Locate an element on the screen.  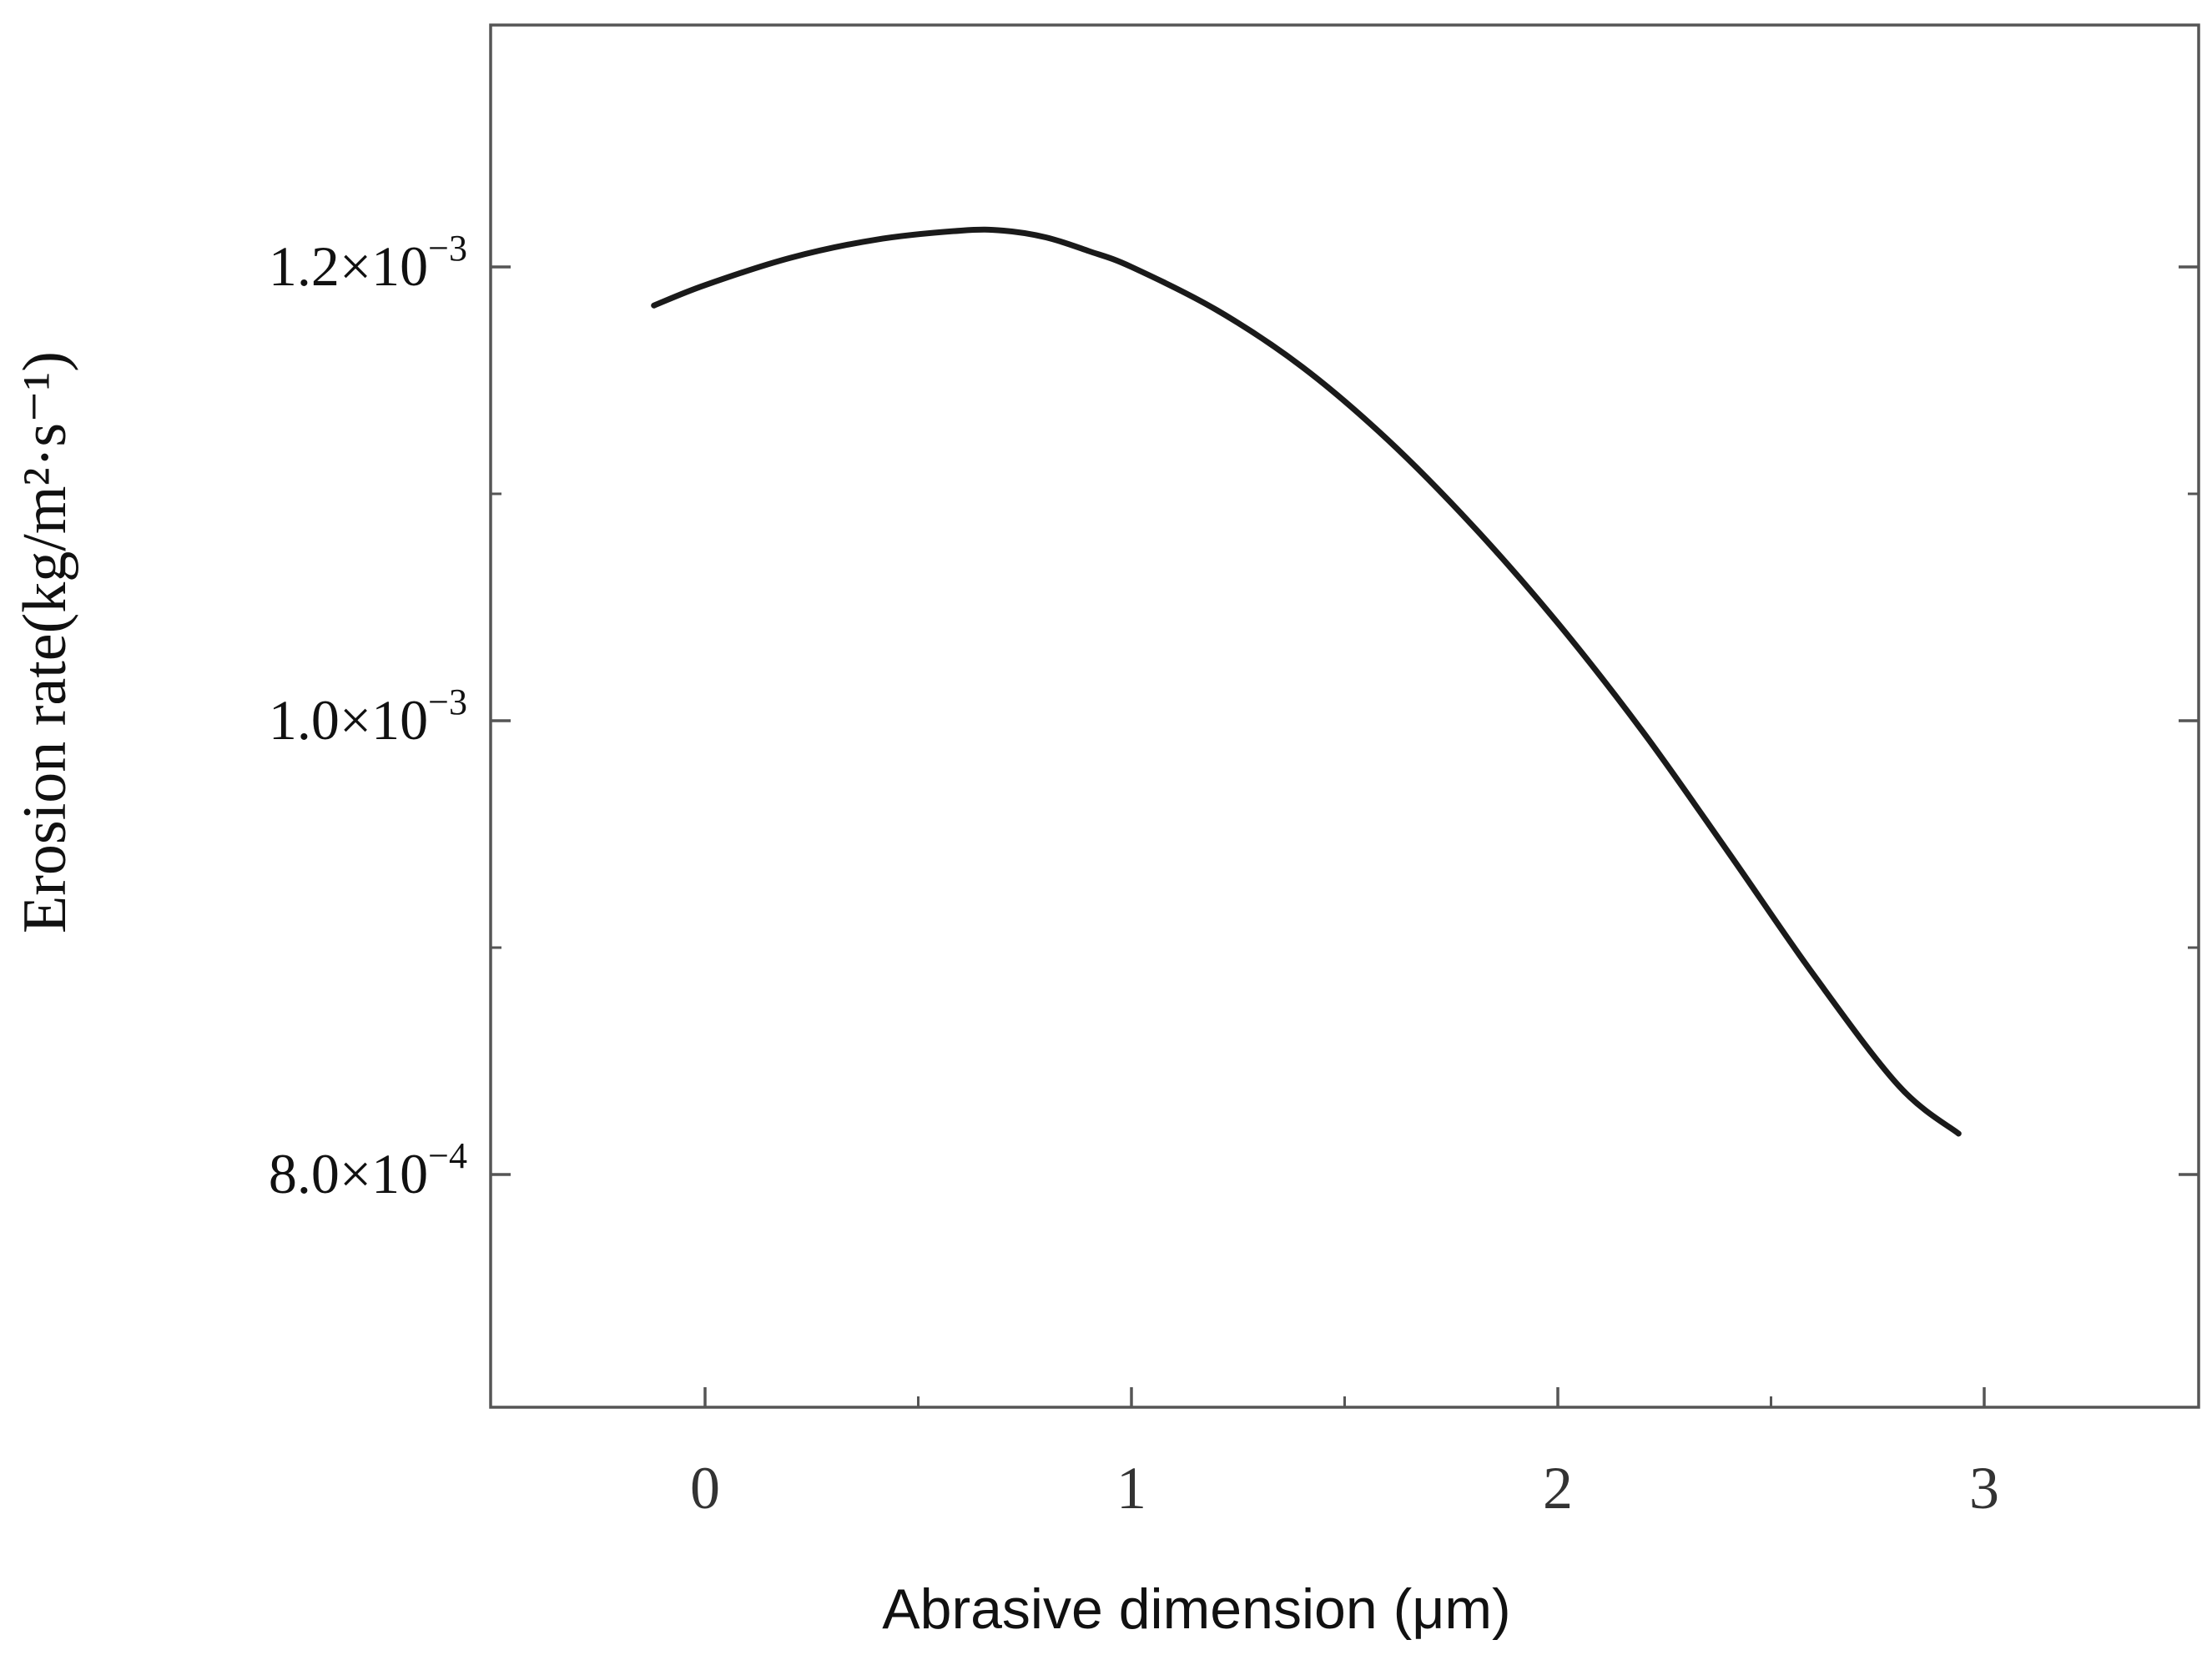
y-tick-label: 1.2×10⁻³ is located at coordinates (368, 263).